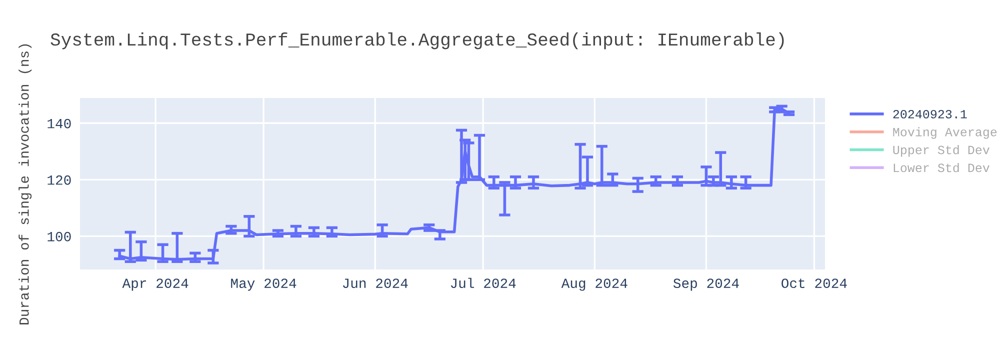 The height and width of the screenshot is (350, 1000). Describe the element at coordinates (25, 184) in the screenshot. I see `y-axis-title: Duration of single invocation (ns)` at that location.